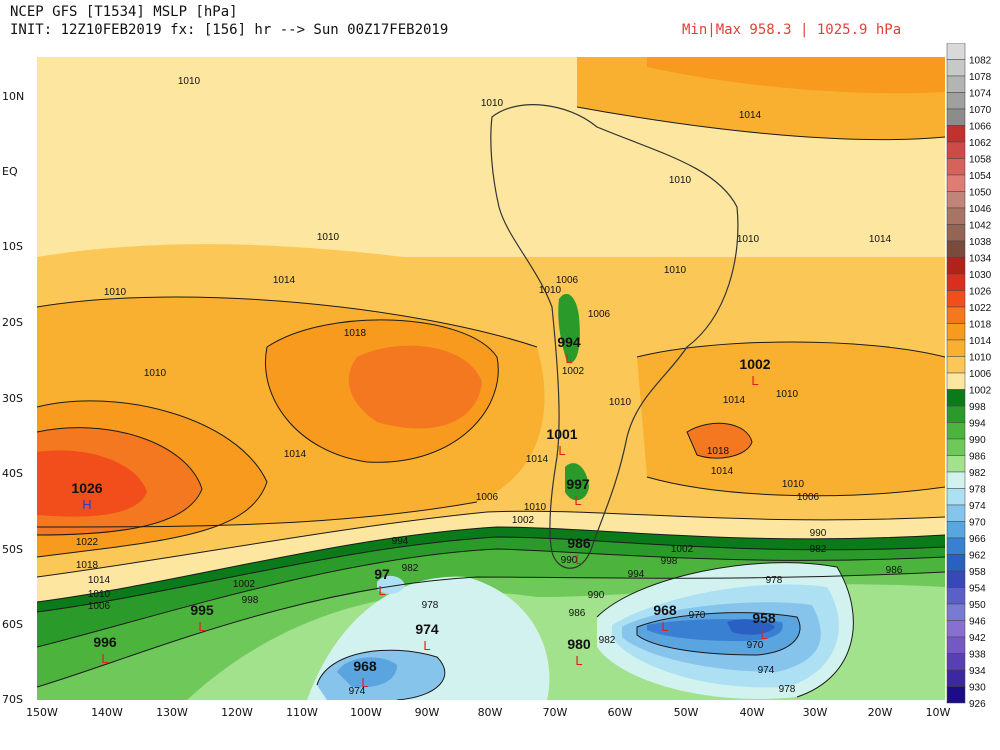 The width and height of the screenshot is (1000, 750). What do you see at coordinates (12, 473) in the screenshot?
I see `lat-label-40s: 40S` at bounding box center [12, 473].